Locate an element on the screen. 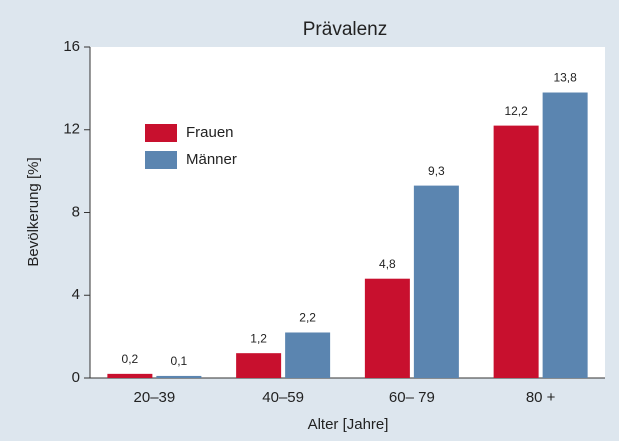  value-label: 4,8 is located at coordinates (387, 264).